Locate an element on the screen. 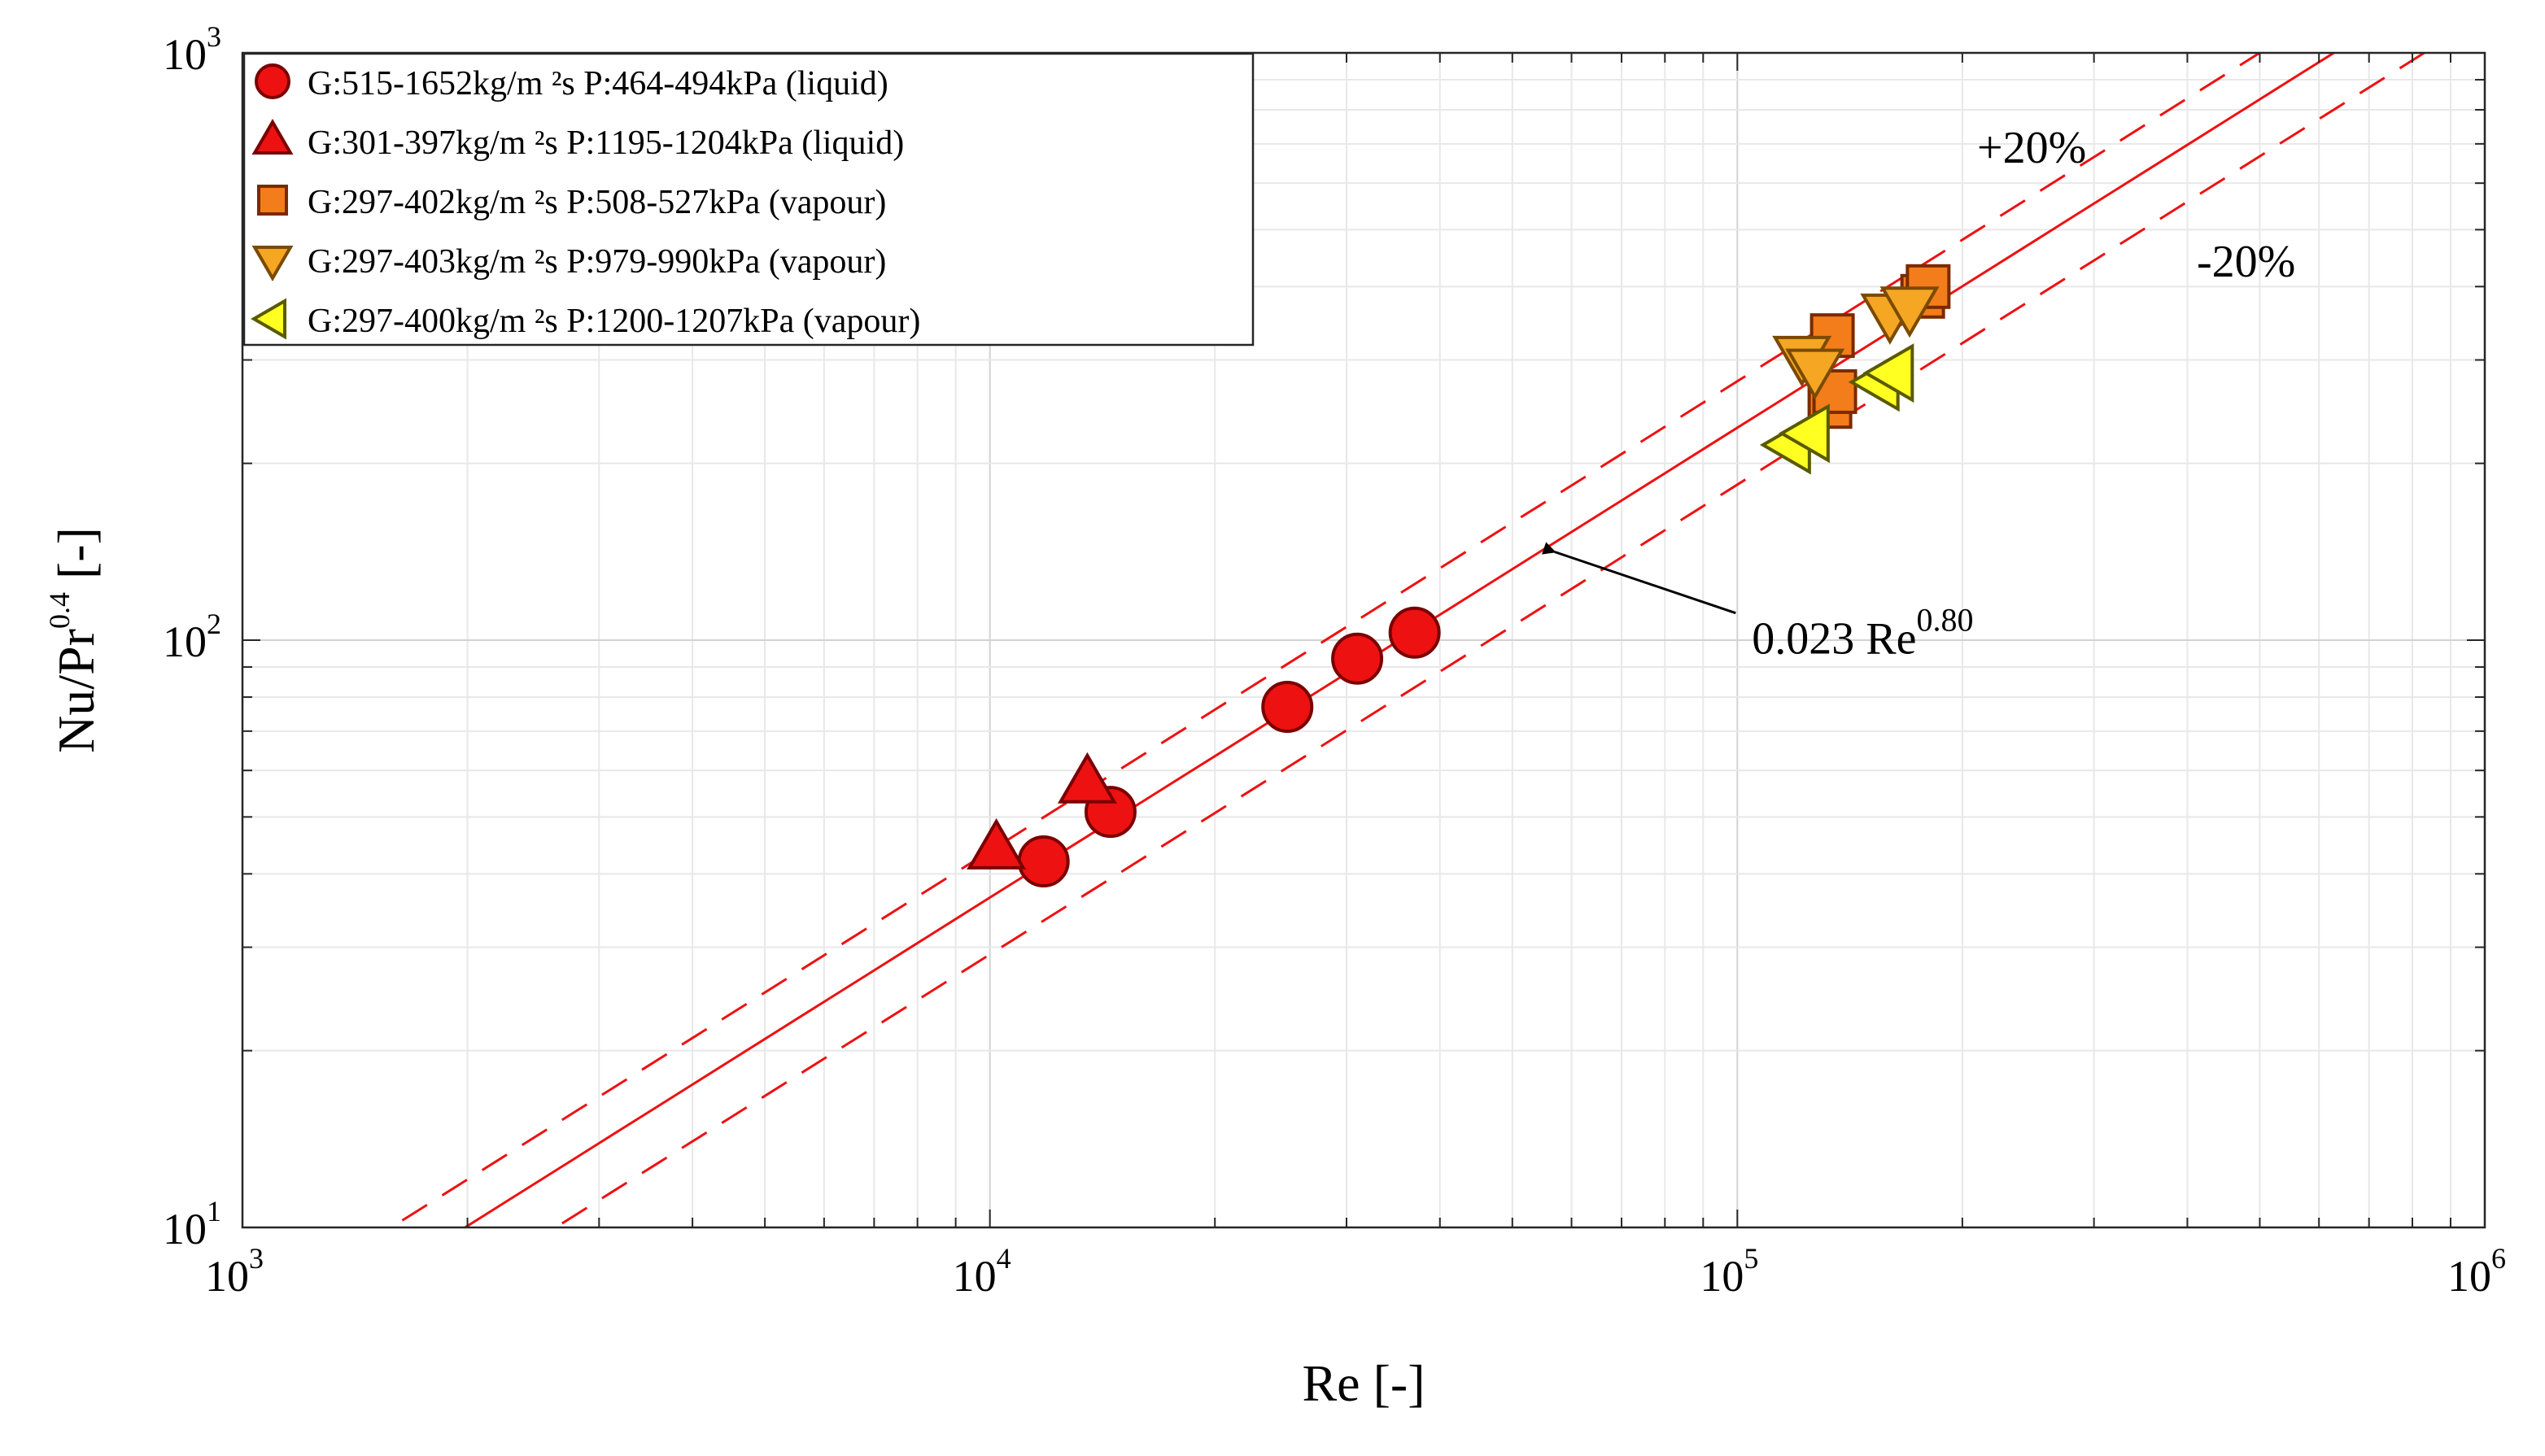 The image size is (2545, 1456). y-tick-label: 10³ is located at coordinates (192, 50).